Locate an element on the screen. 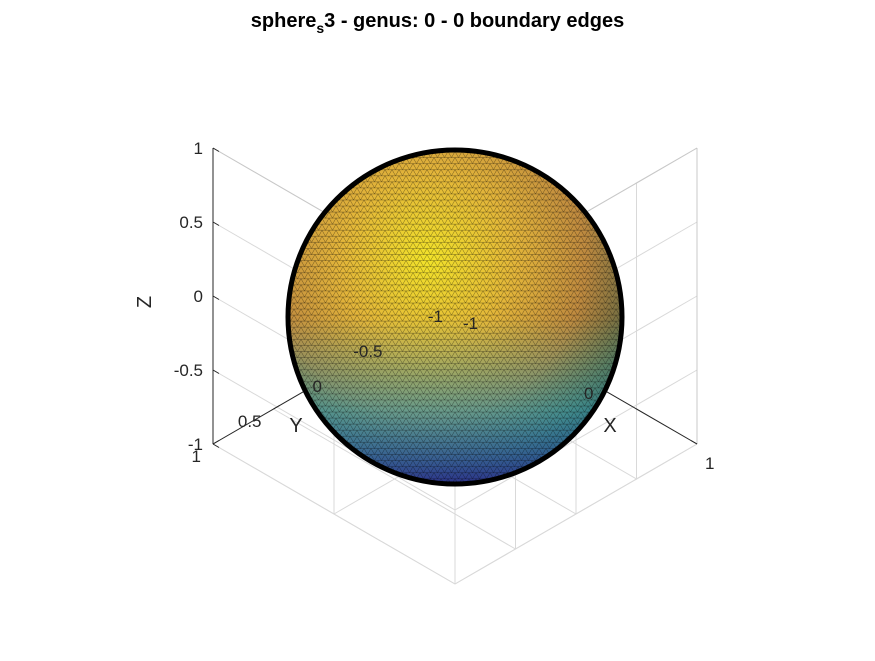 Image resolution: width=875 pixels, height=661 pixels. z-axis-label: Z is located at coordinates (145, 302).